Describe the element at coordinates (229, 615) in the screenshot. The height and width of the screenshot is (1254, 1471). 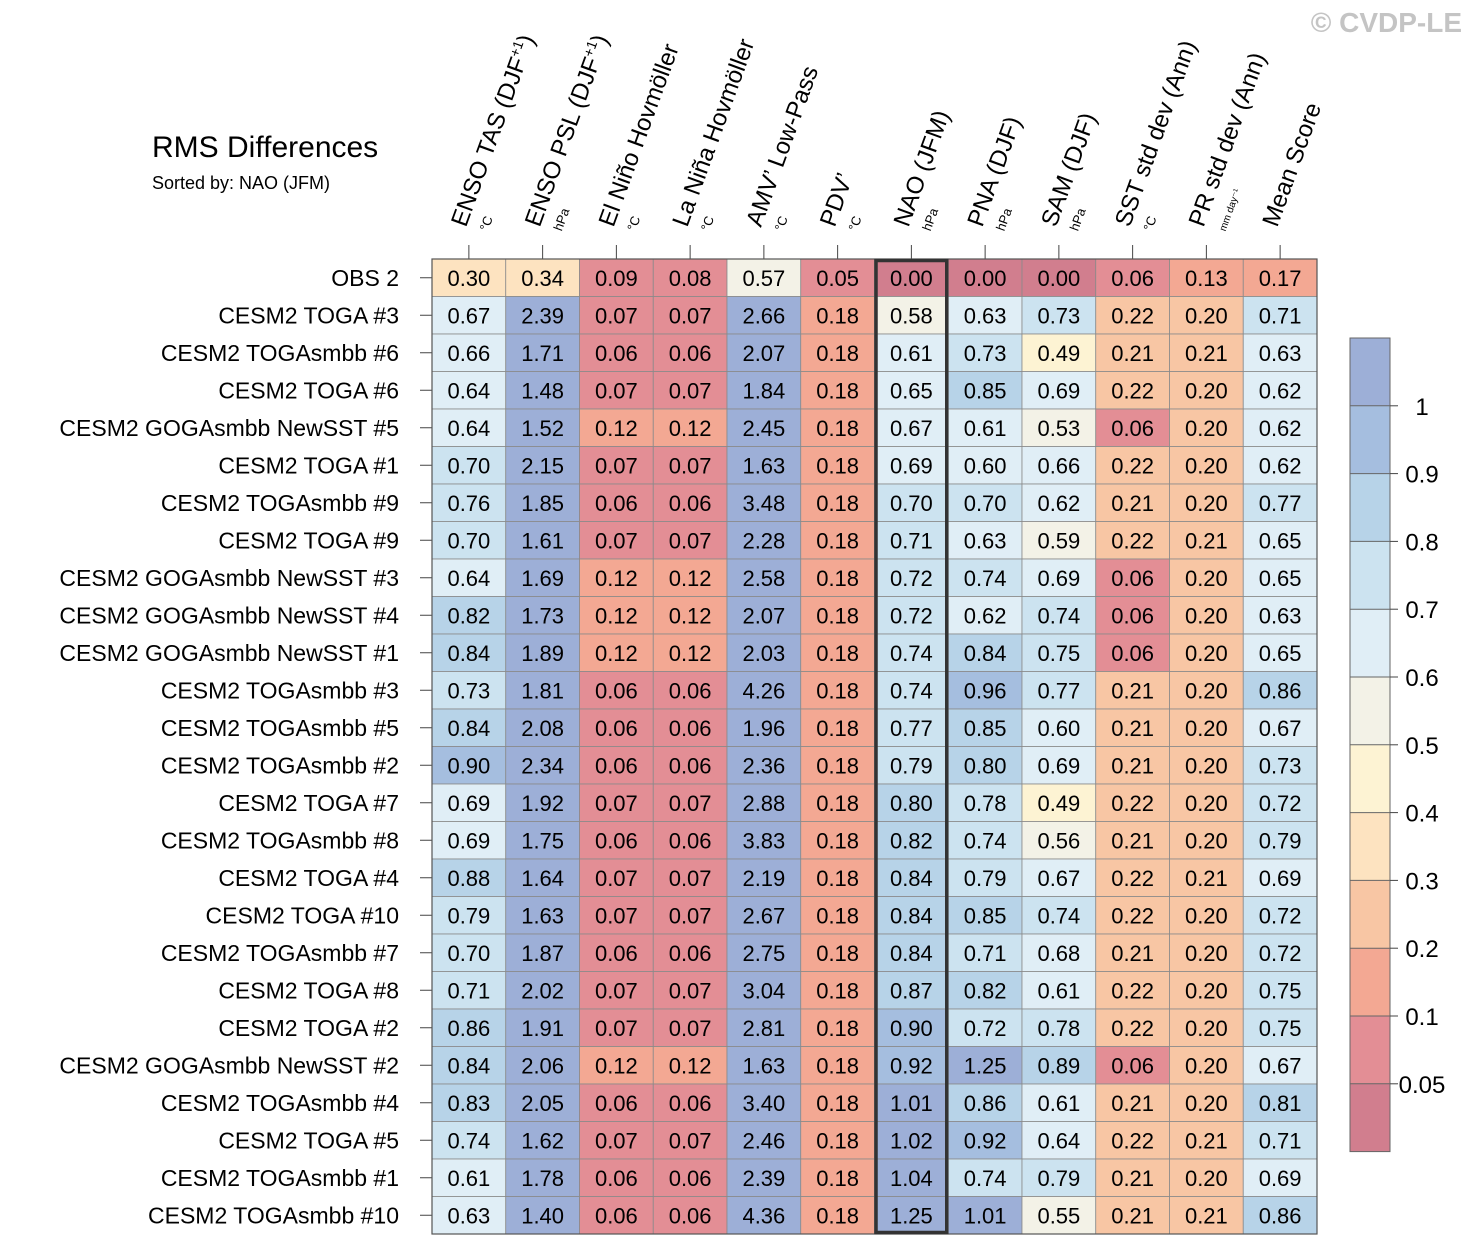
I see `row-label: CESM2 GOGAsmbb NewSST #4` at that location.